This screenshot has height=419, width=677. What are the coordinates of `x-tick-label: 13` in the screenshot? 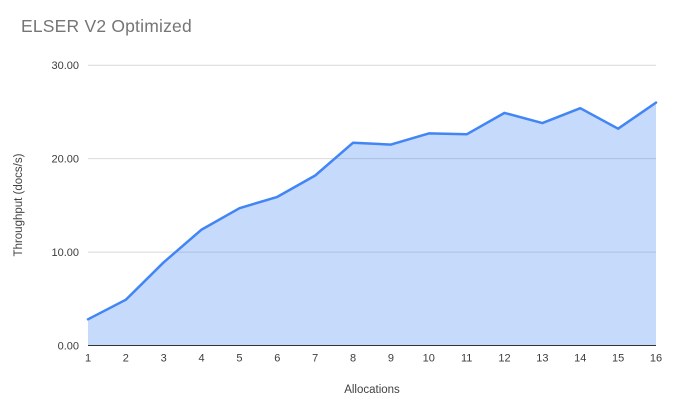 It's located at (542, 359).